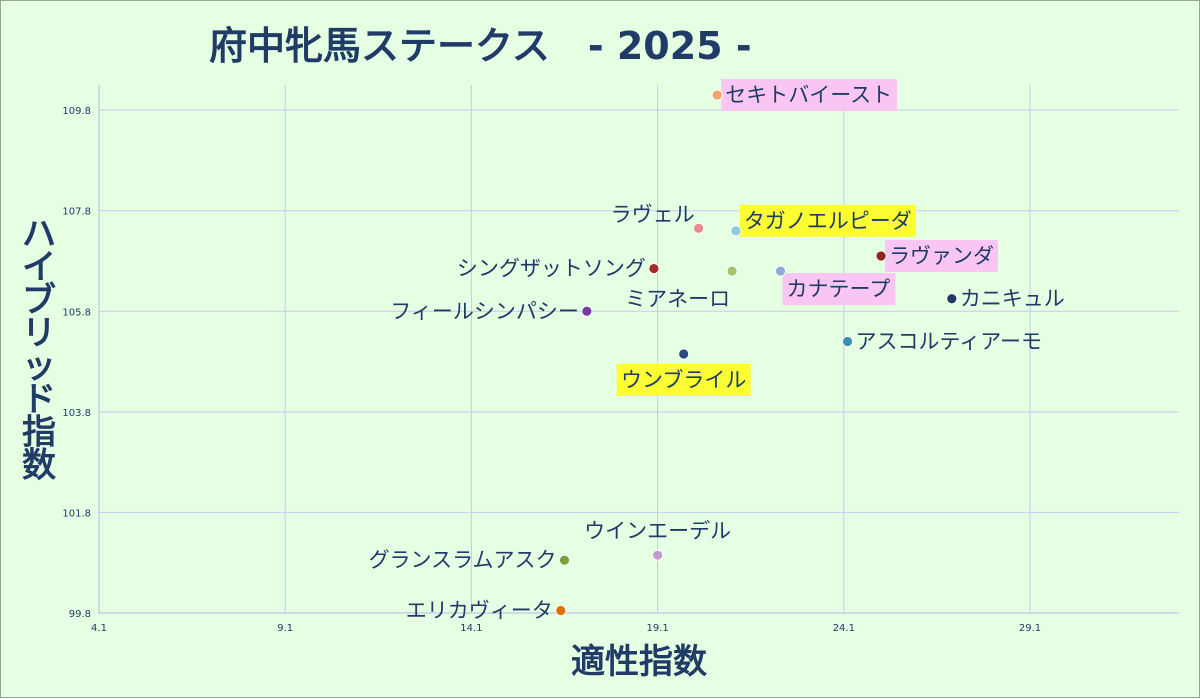 This screenshot has height=699, width=1200. What do you see at coordinates (76, 413) in the screenshot?
I see `y-tick-label: 103.8` at bounding box center [76, 413].